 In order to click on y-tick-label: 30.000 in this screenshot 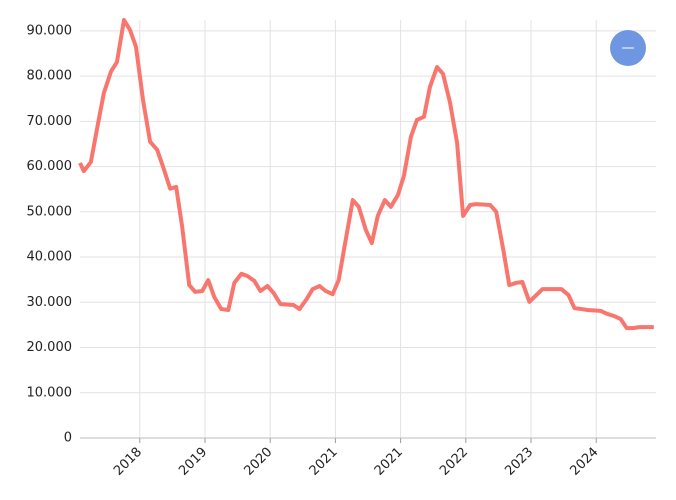, I will do `click(50, 302)`.